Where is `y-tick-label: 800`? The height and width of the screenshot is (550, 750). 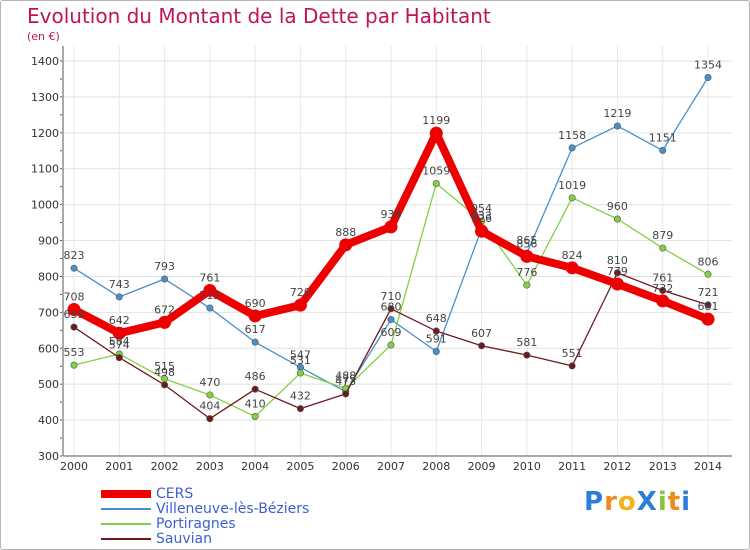
y-tick-label: 800 is located at coordinates (48, 276).